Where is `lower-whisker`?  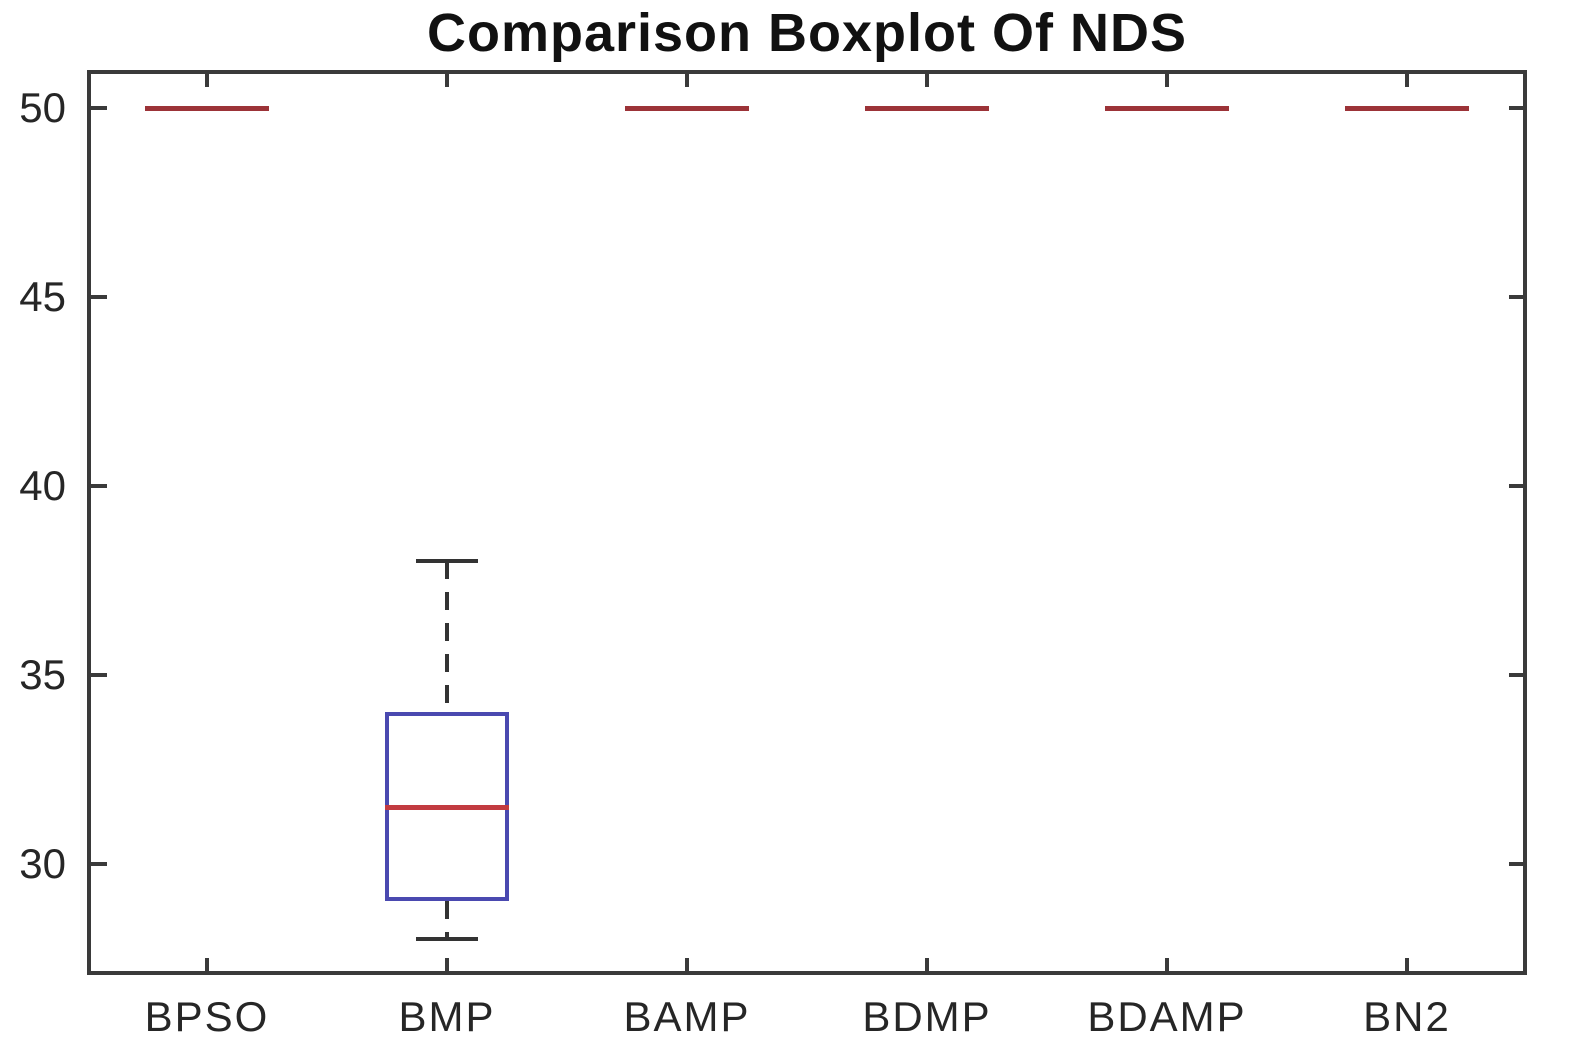
lower-whisker is located at coordinates (447, 920).